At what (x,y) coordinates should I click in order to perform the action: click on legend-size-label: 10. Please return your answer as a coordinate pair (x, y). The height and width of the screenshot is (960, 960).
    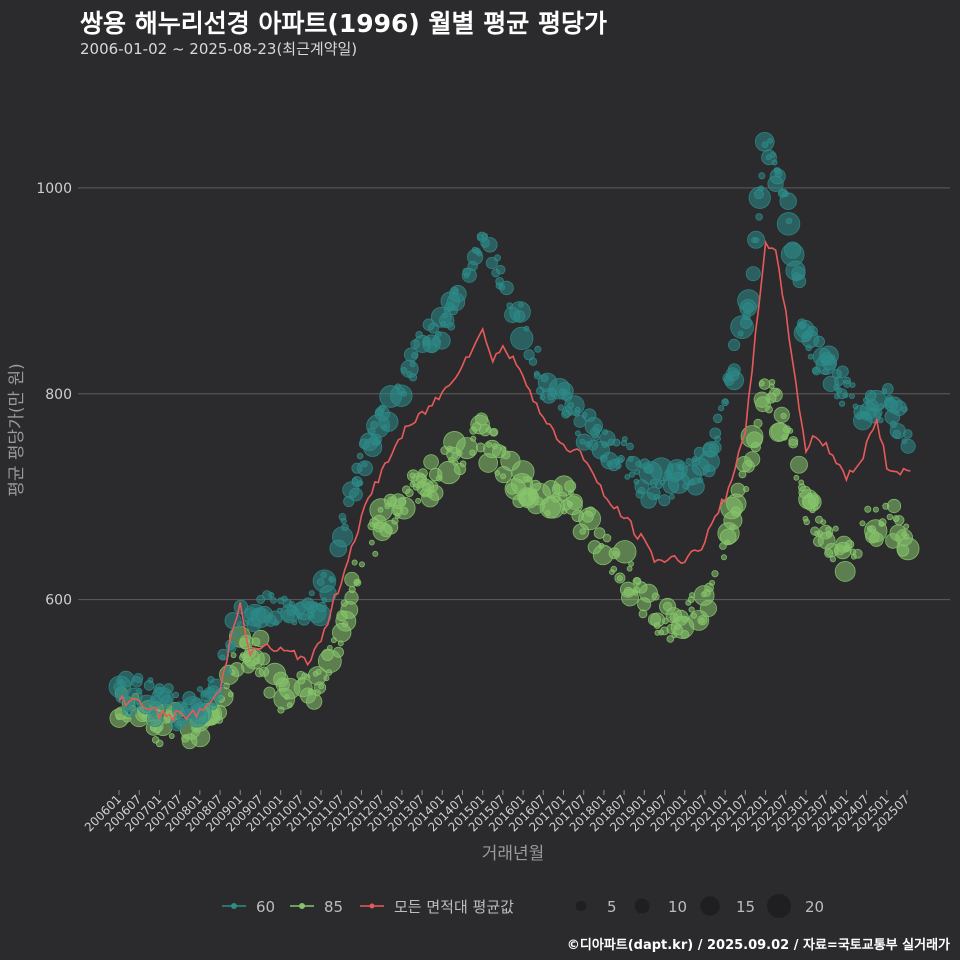
    Looking at the image, I should click on (677, 907).